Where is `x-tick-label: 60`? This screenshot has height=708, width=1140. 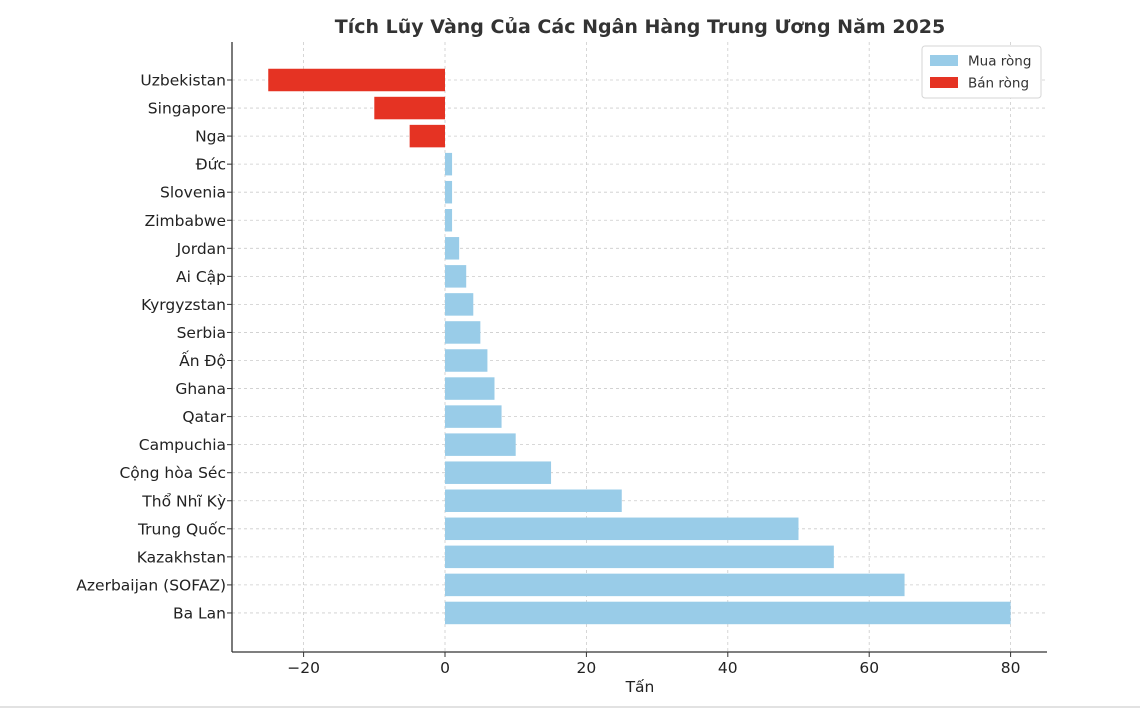 x-tick-label: 60 is located at coordinates (869, 668).